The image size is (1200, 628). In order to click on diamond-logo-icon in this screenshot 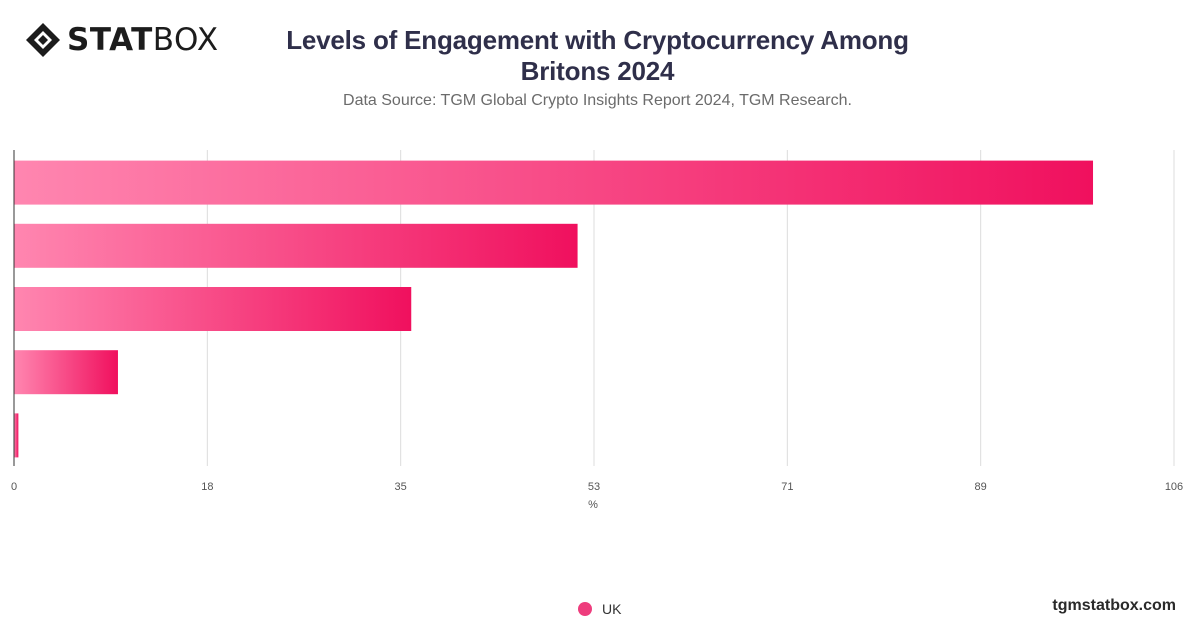, I will do `click(43, 40)`.